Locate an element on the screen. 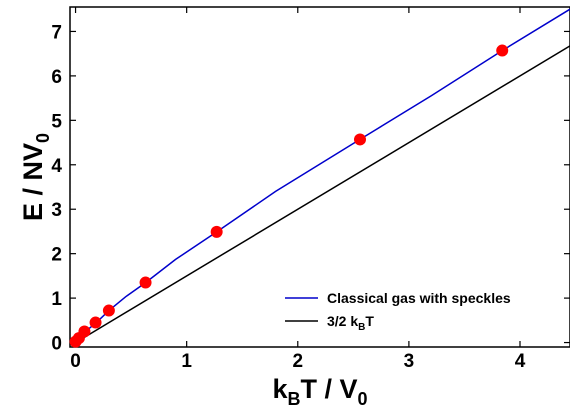 The height and width of the screenshot is (407, 570). x-tick-label-2: 2 is located at coordinates (297, 361).